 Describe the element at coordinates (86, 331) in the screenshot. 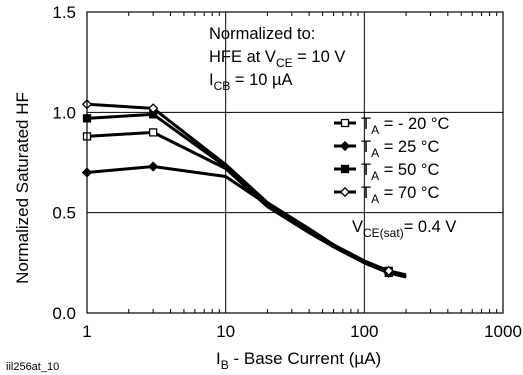

I see `x-tick-label: 1` at that location.